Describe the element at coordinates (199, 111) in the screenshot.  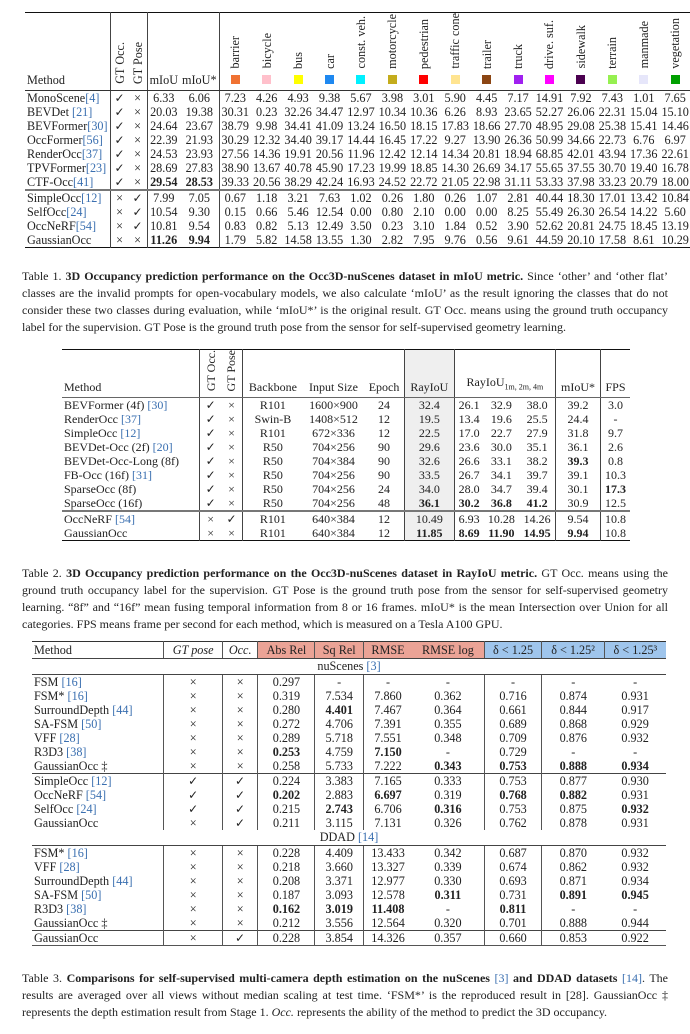
I see `value-cell: 19.38` at that location.